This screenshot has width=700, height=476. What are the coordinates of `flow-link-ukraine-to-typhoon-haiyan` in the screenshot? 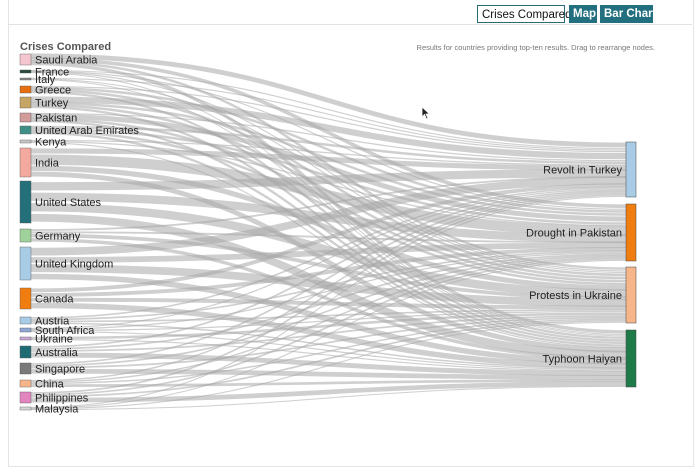 It's located at (328, 355).